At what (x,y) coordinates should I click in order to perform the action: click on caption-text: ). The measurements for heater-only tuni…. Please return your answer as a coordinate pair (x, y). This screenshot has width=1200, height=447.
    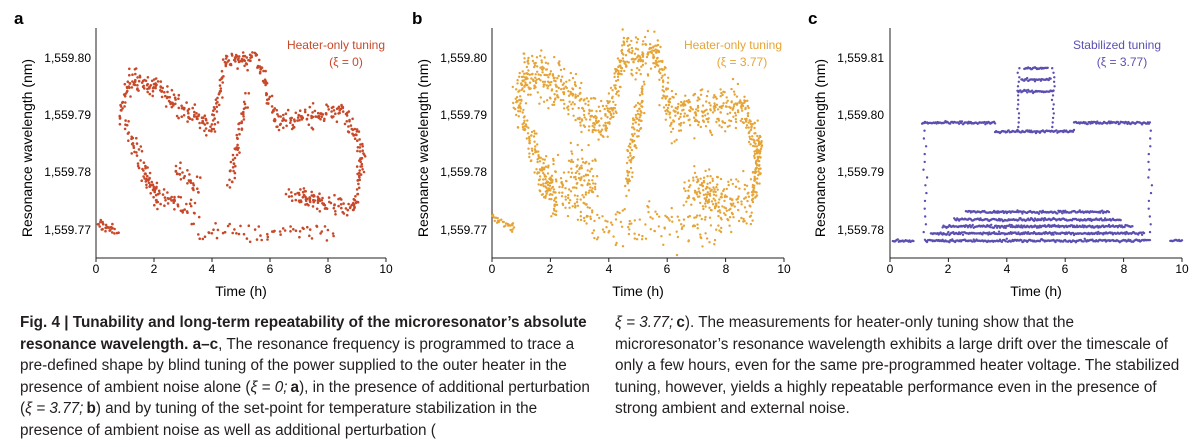
    Looking at the image, I should click on (897, 366).